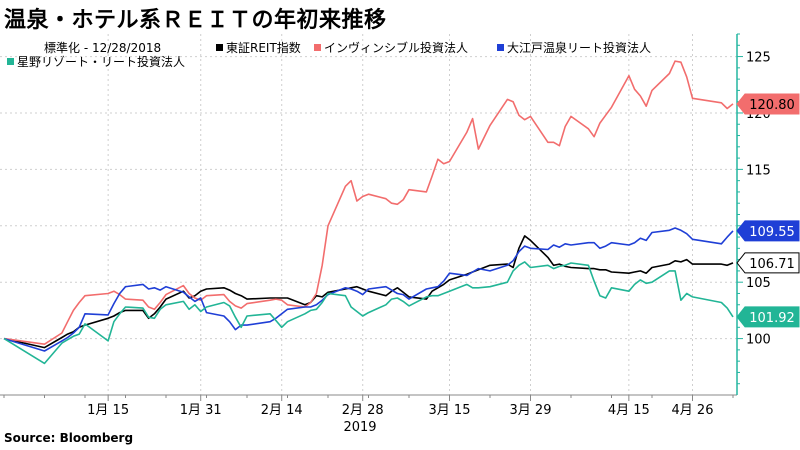 This screenshot has width=800, height=450. What do you see at coordinates (772, 264) in the screenshot?
I see `callout-value: 106.71` at bounding box center [772, 264].